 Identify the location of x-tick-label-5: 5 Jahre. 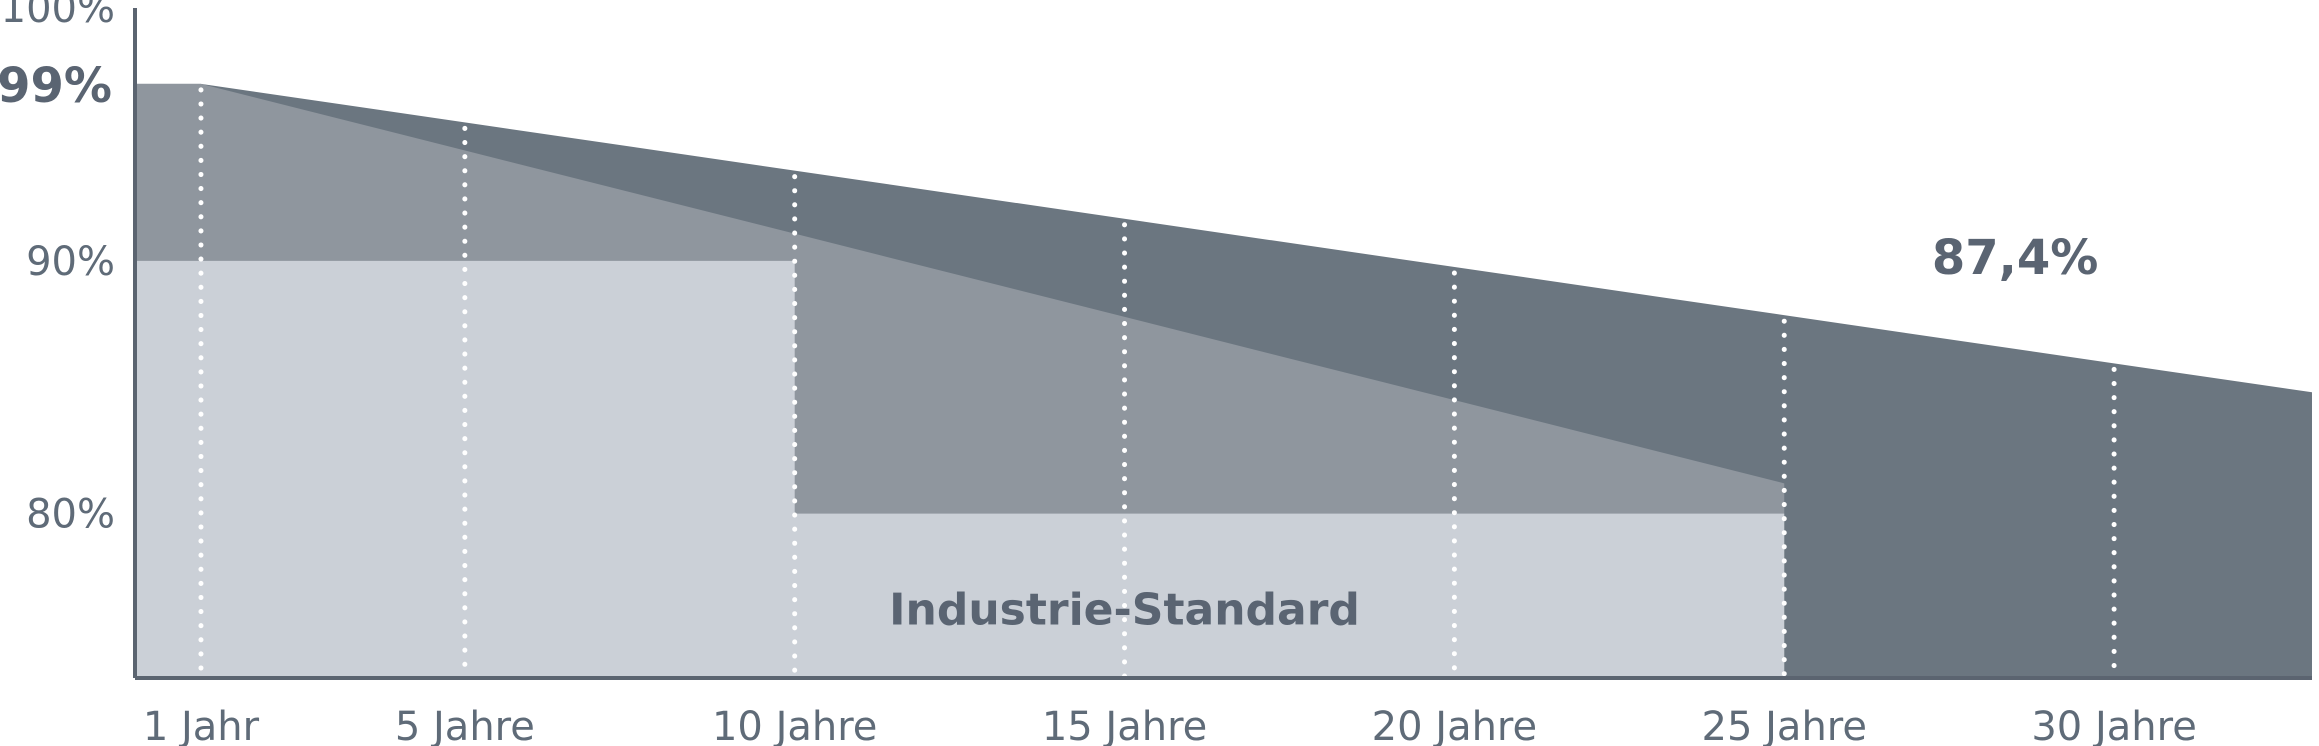
(465, 725).